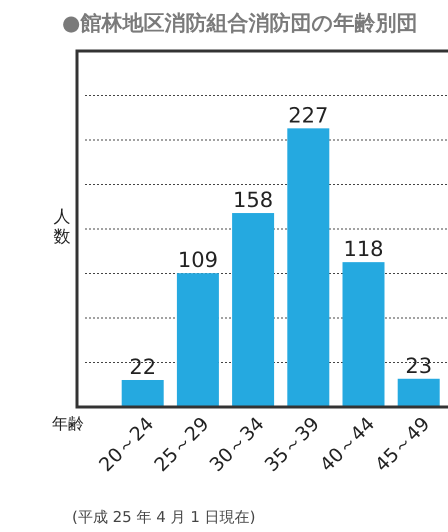 The width and height of the screenshot is (448, 532). I want to click on data-label: 227, so click(308, 115).